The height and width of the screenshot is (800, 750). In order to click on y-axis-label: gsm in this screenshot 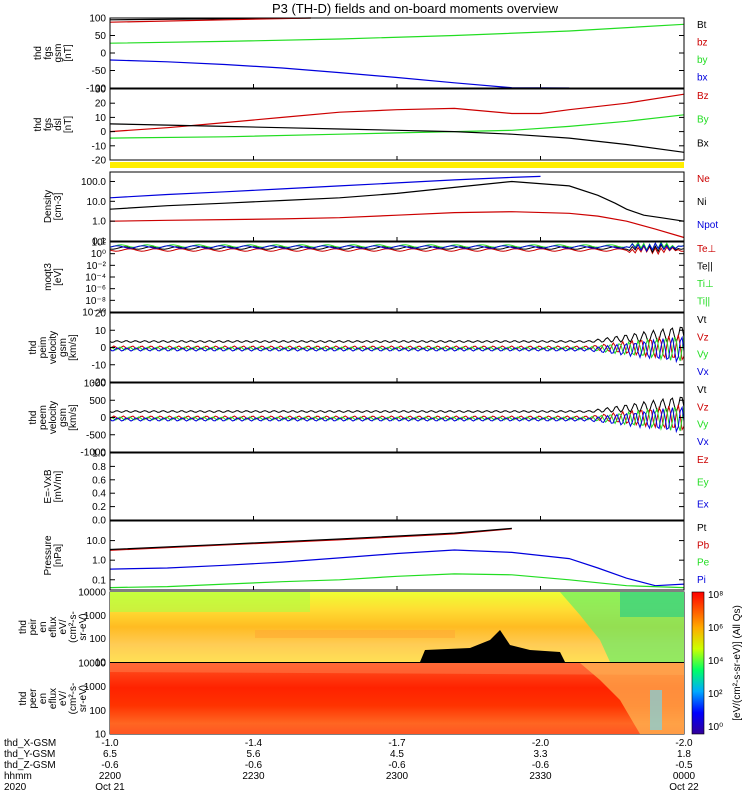, I will do `click(58, 53)`.